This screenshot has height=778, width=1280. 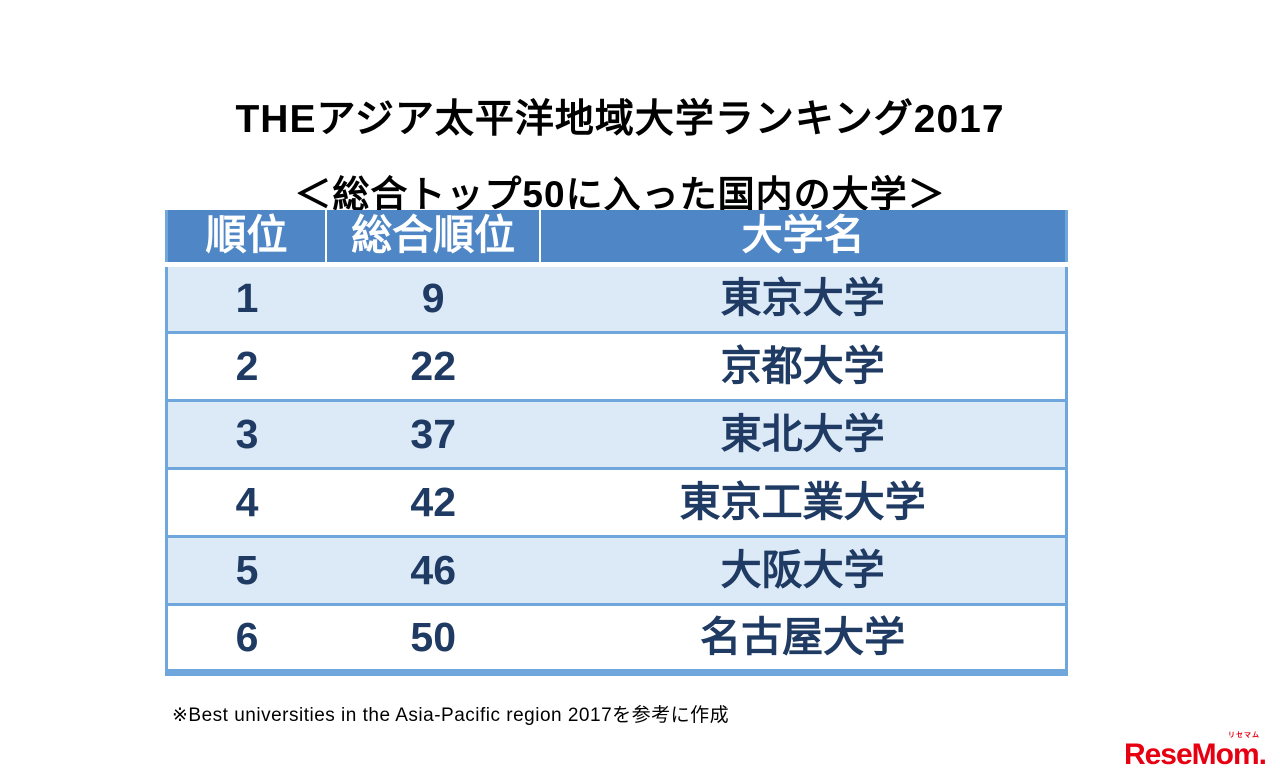 I want to click on table-row: 1 9 東京大学, so click(x=616, y=298).